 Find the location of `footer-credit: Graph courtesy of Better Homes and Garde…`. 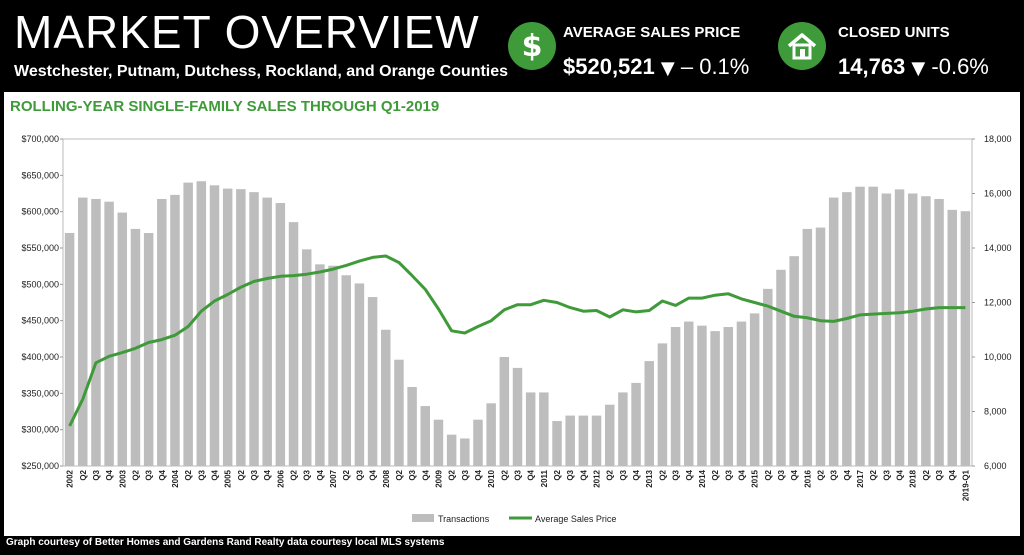

footer-credit: Graph courtesy of Better Homes and Garde… is located at coordinates (225, 542).